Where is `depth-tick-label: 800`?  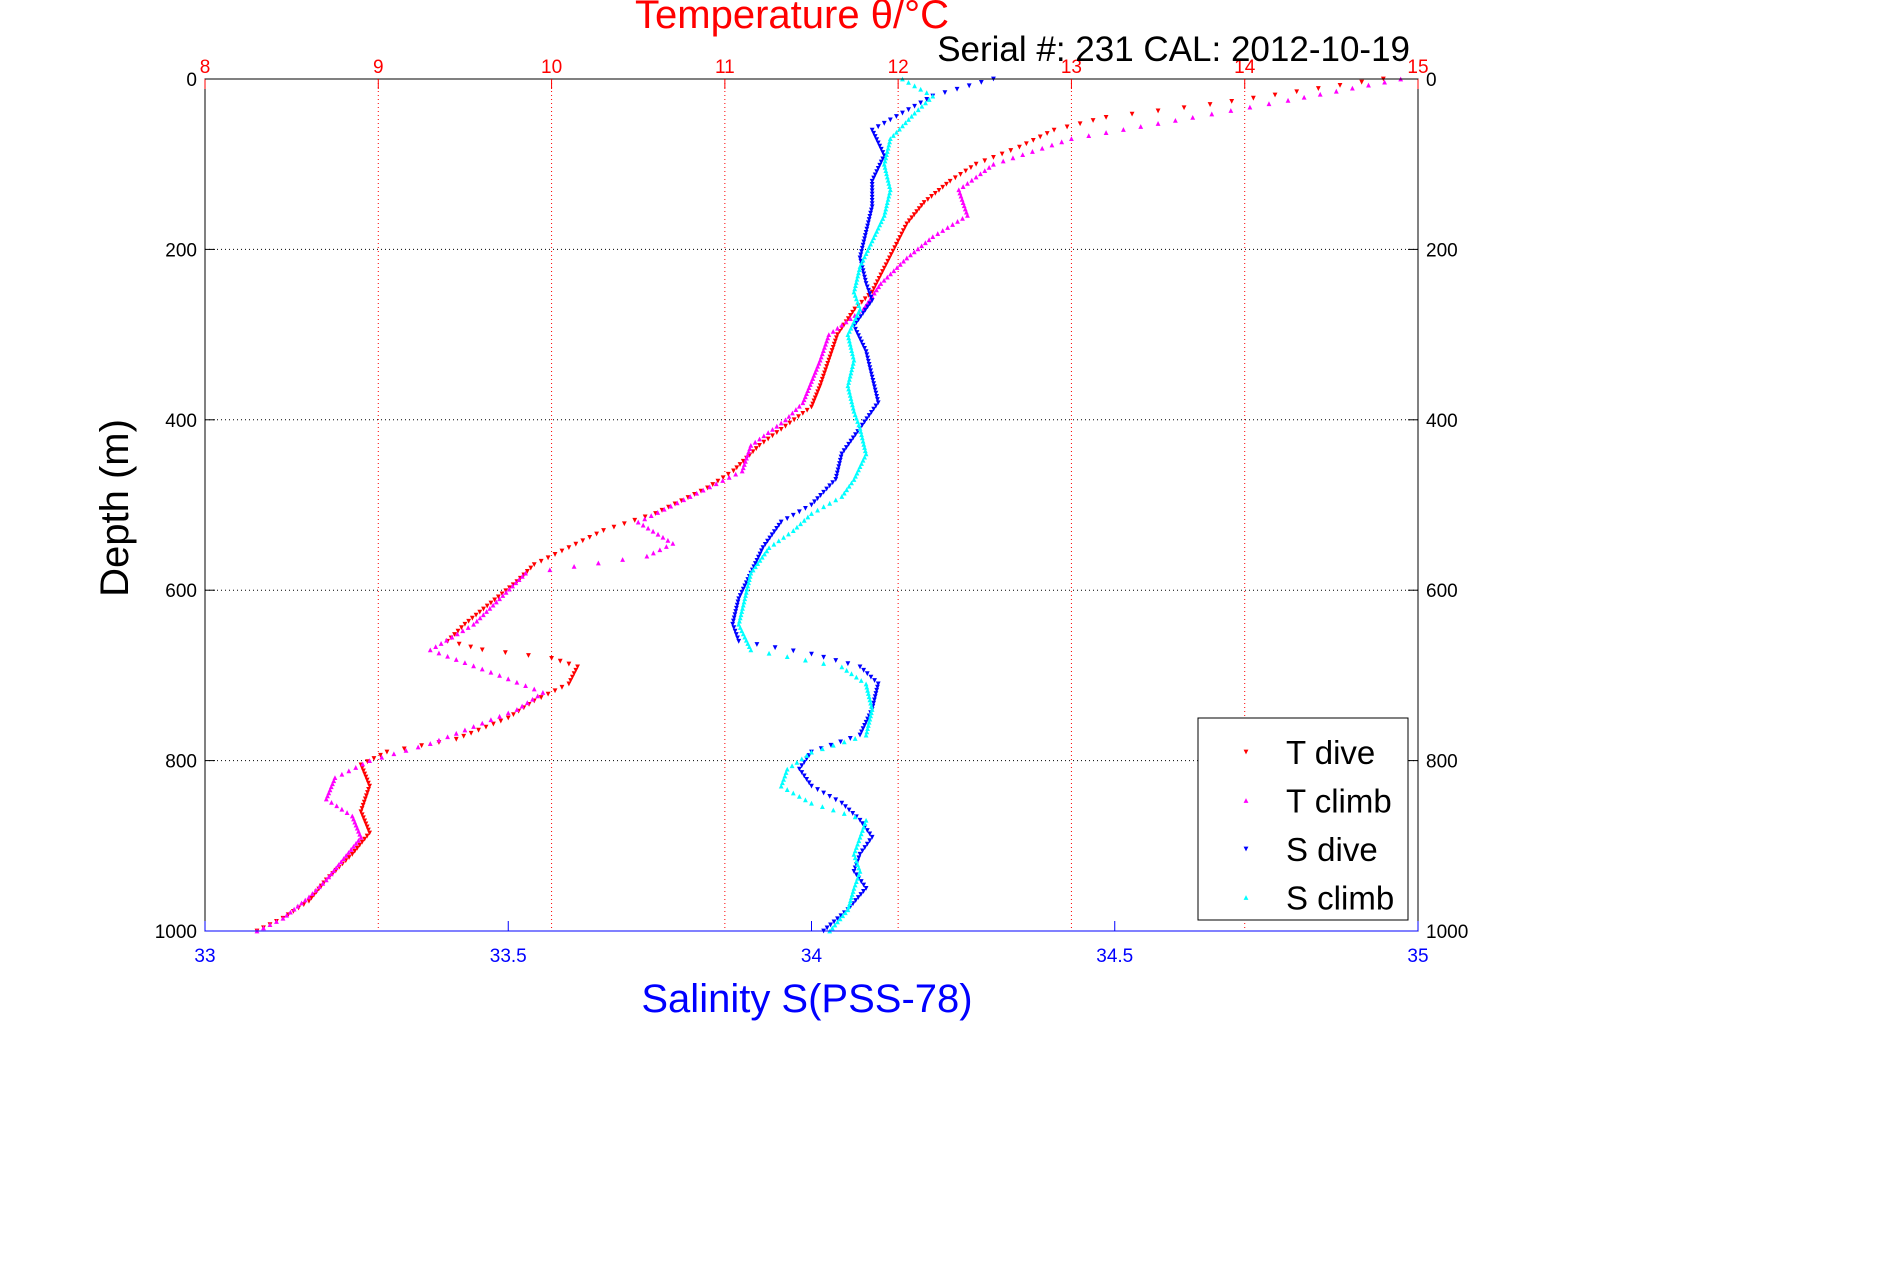
depth-tick-label: 800 is located at coordinates (181, 762).